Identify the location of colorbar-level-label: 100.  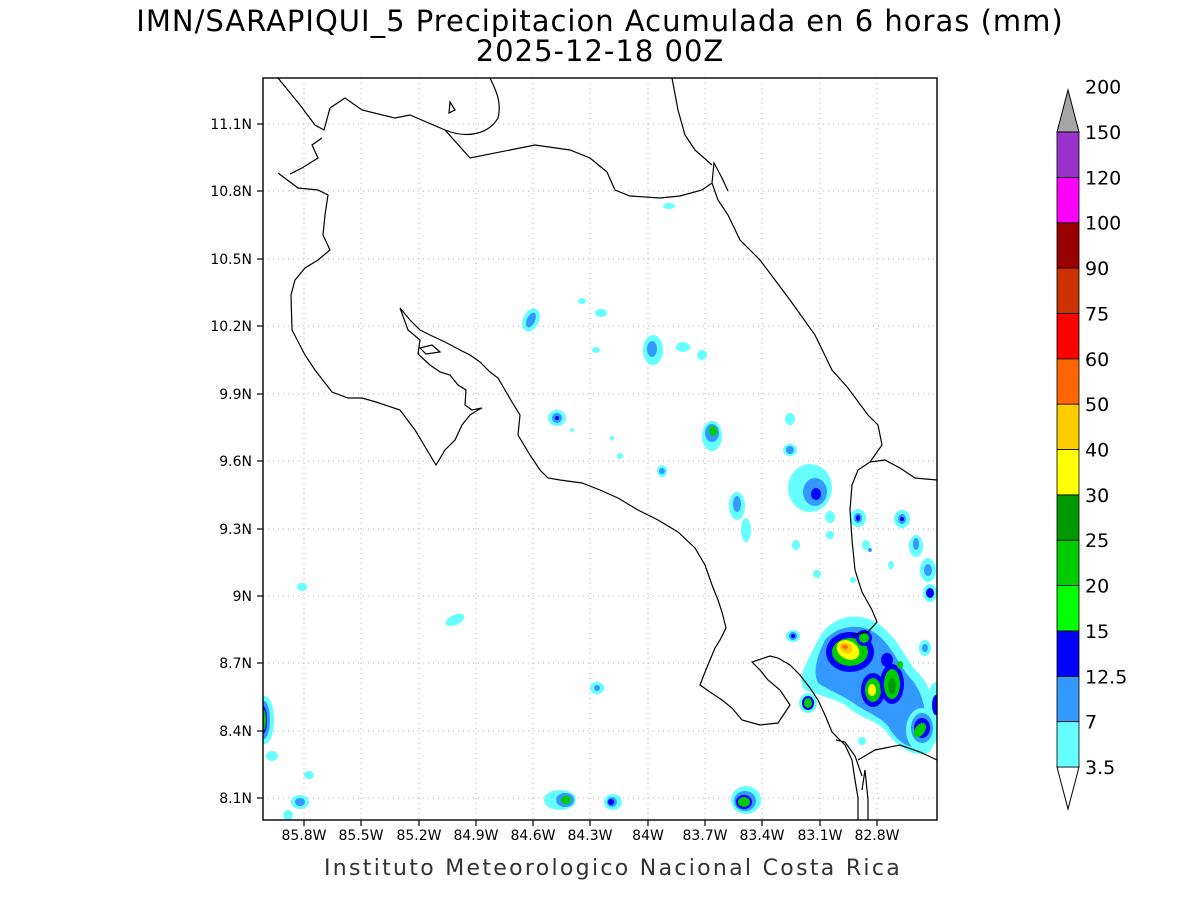
(1103, 224).